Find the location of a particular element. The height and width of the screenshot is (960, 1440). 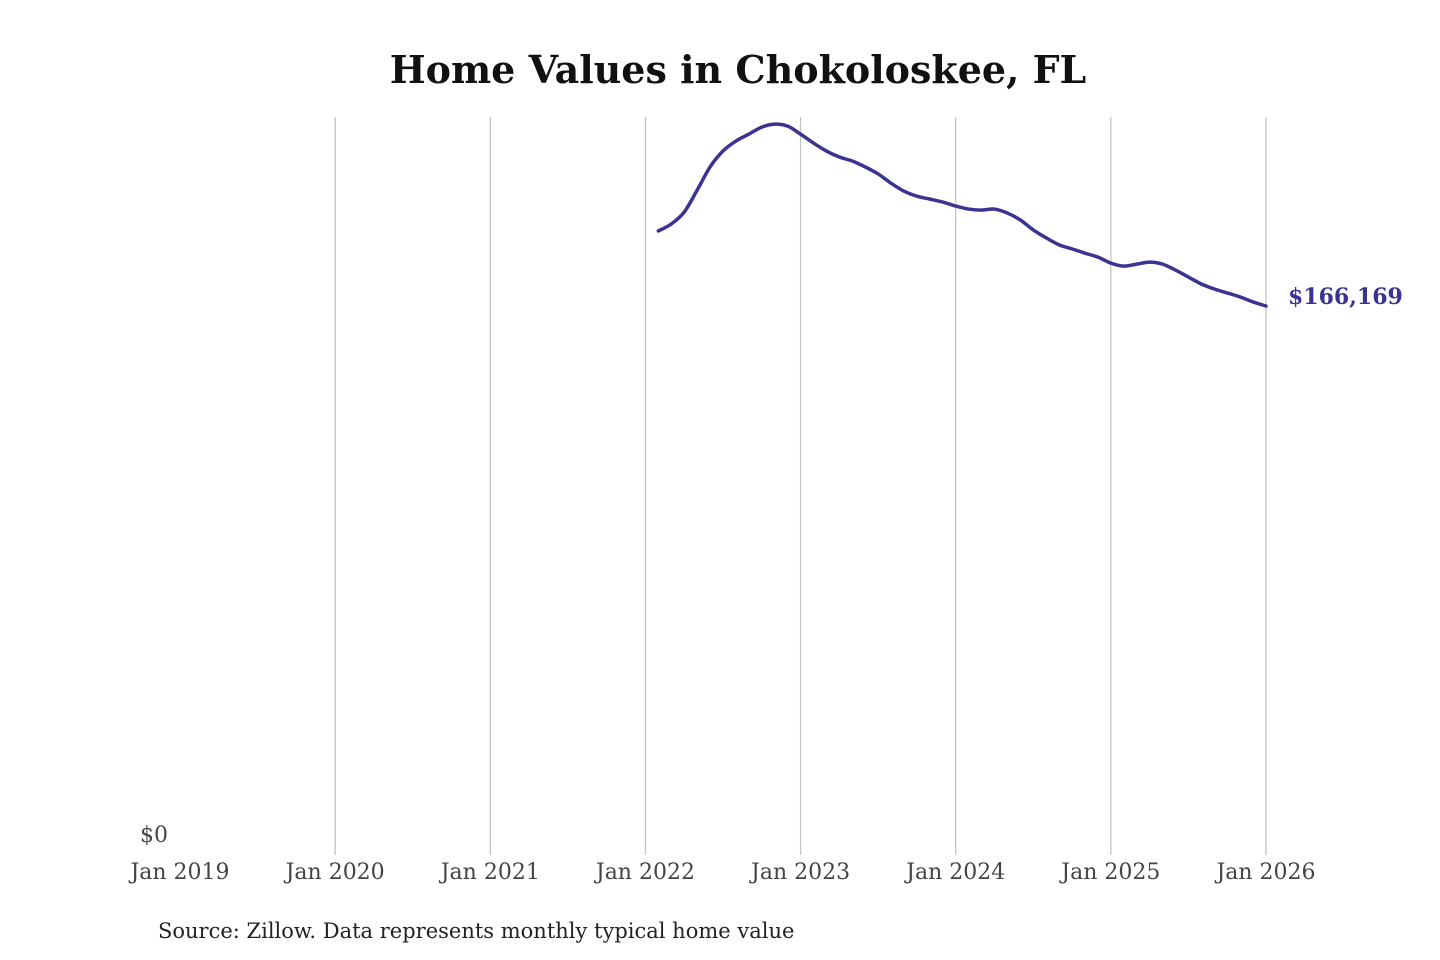

x-tick-label: Jan 2020 is located at coordinates (334, 872).